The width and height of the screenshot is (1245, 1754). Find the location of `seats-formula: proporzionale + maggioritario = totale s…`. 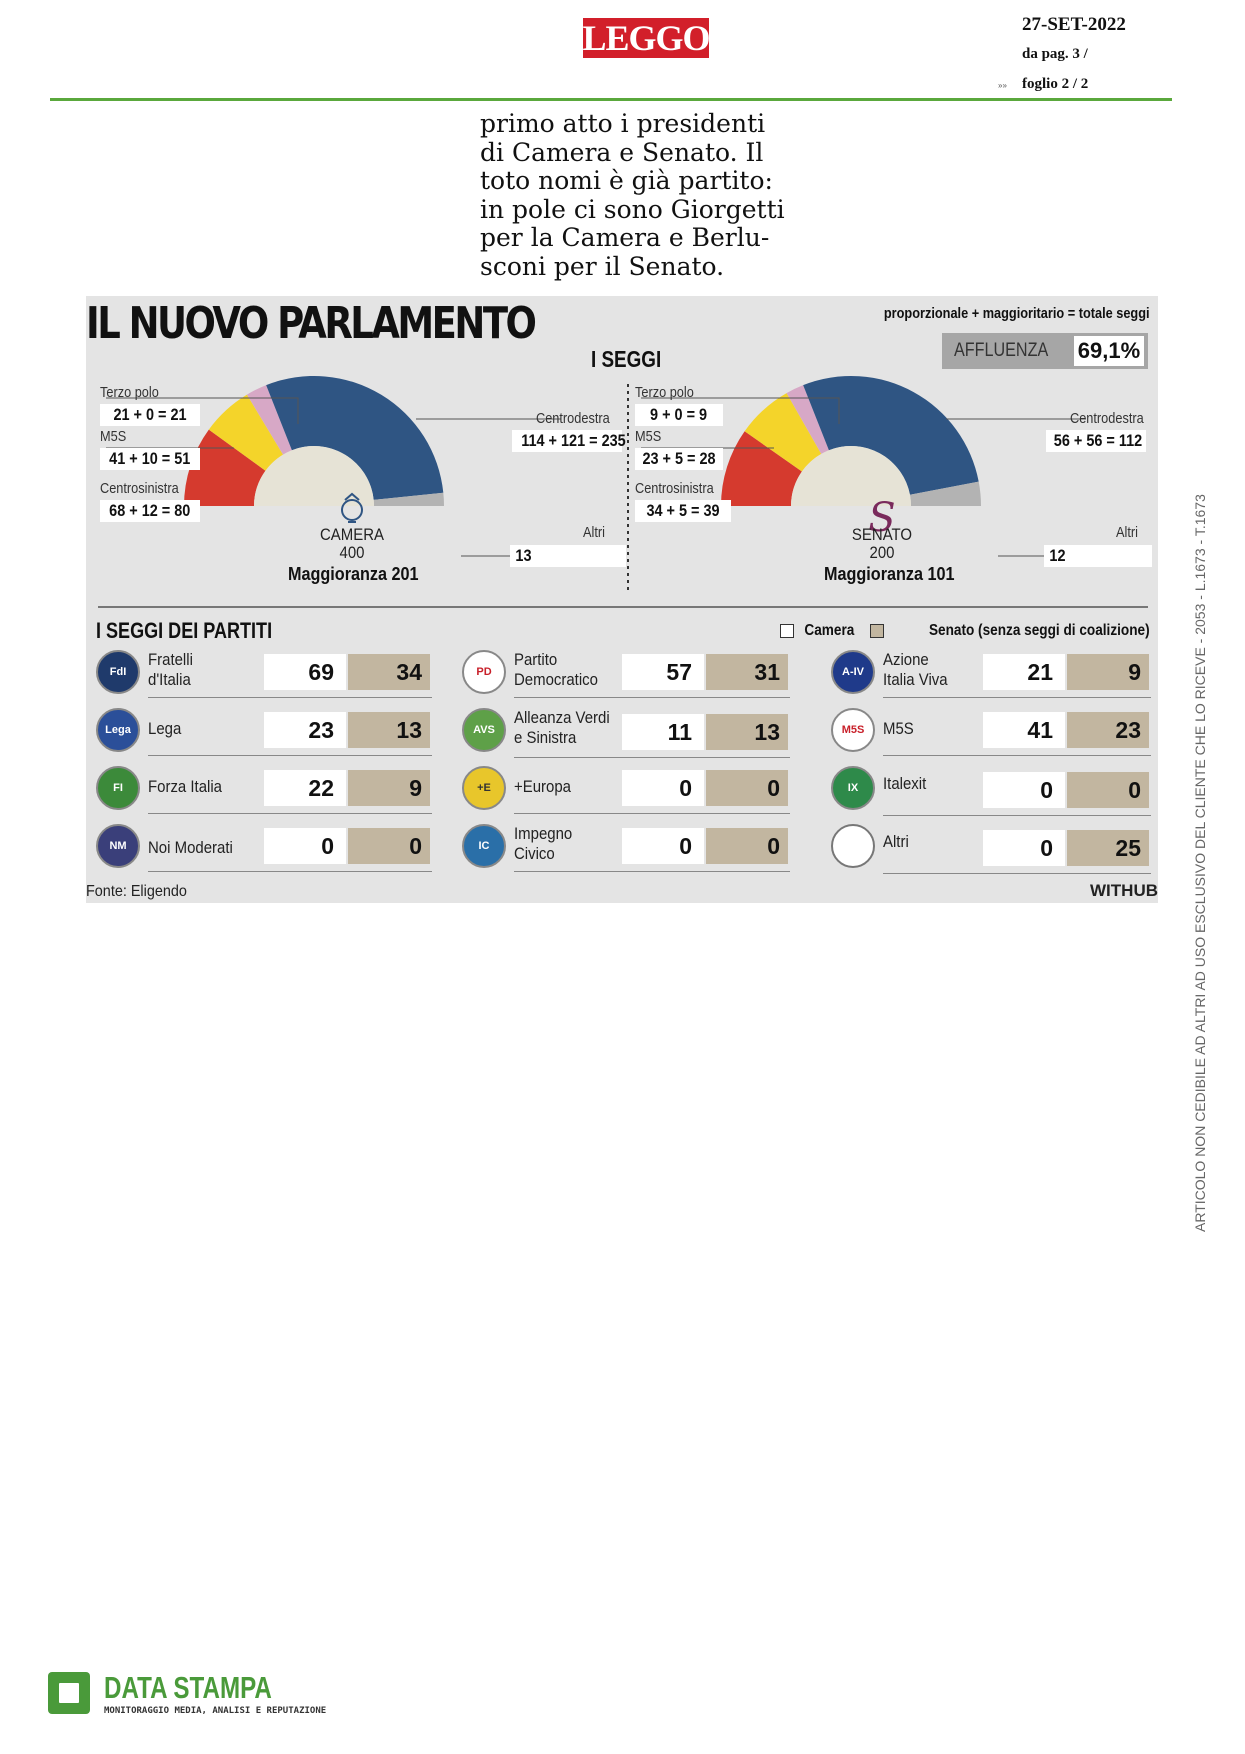

seats-formula: proporzionale + maggioritario = totale s… is located at coordinates (1017, 313).